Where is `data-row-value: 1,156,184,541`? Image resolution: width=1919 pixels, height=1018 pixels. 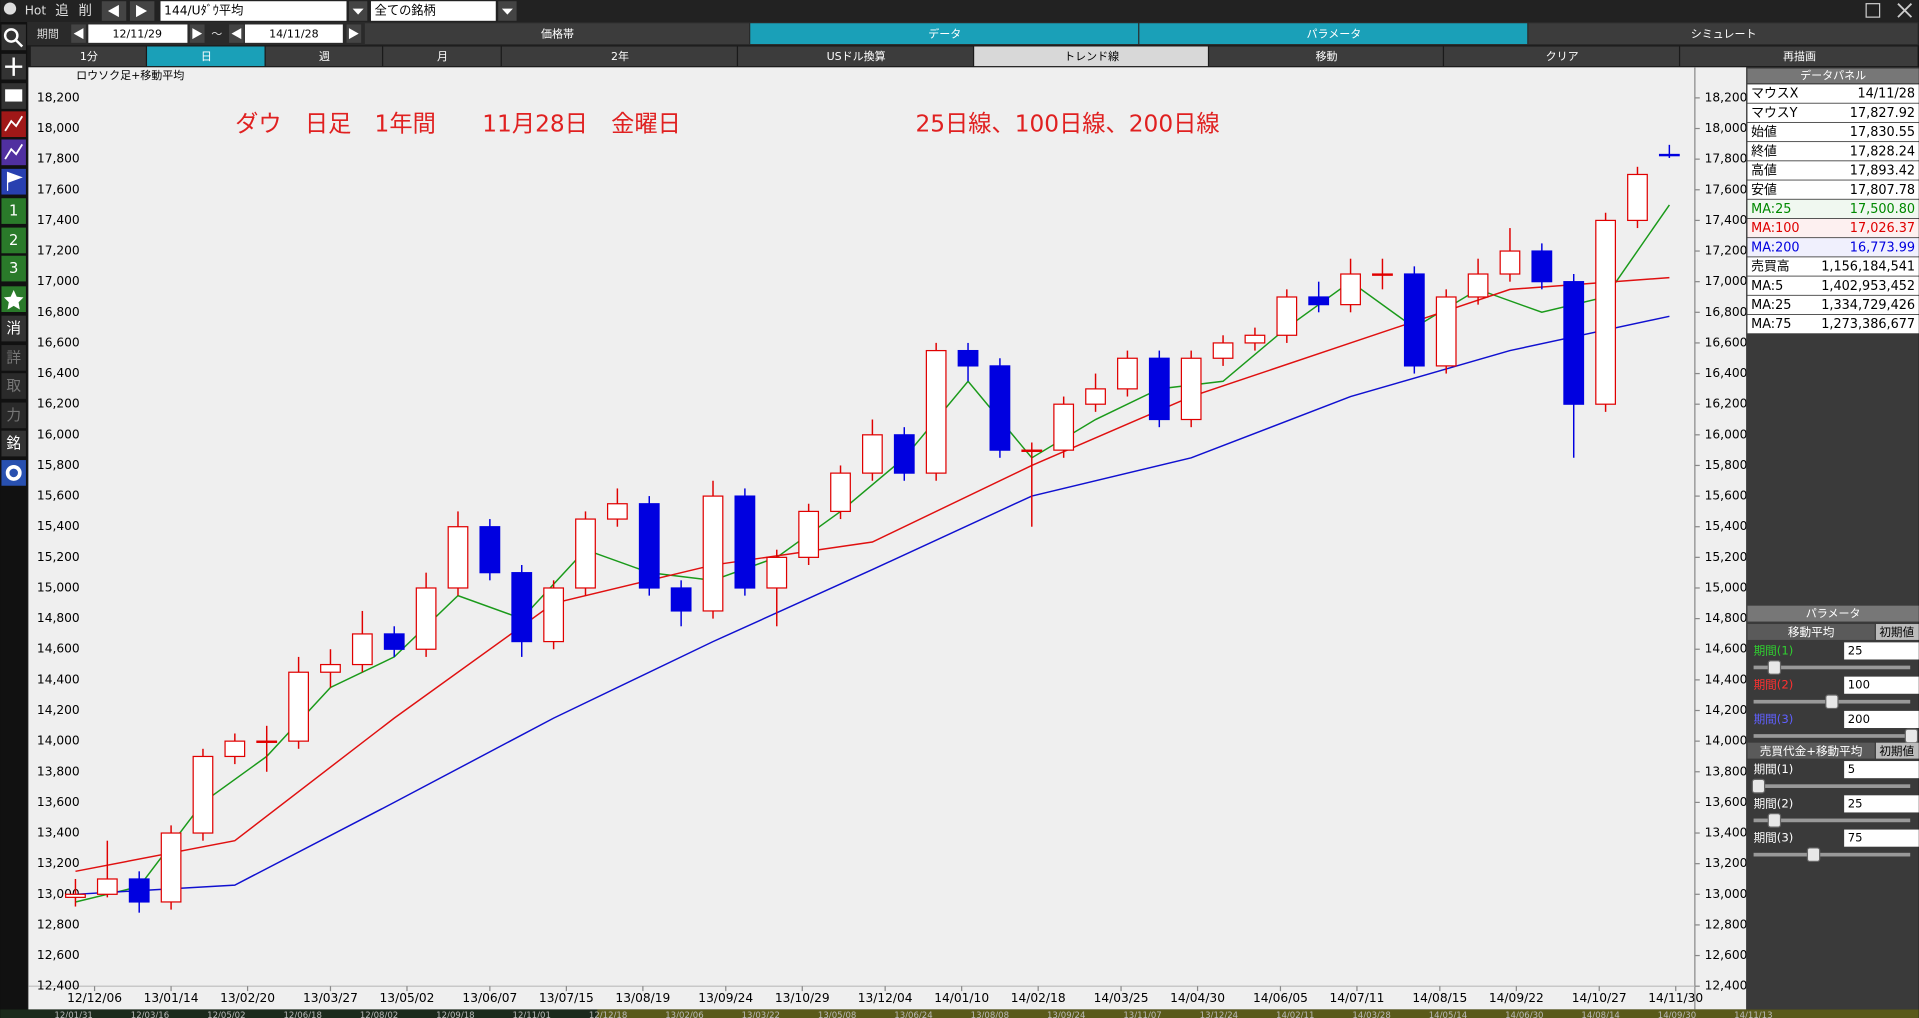
data-row-value: 1,156,184,541 is located at coordinates (1868, 267).